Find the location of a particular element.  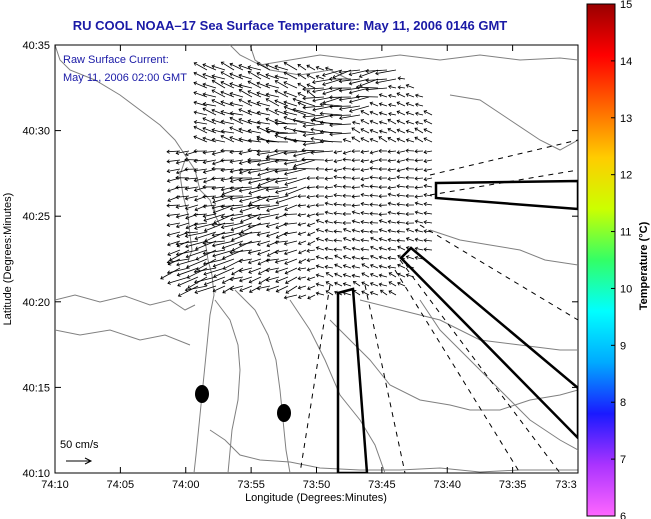

y-tick-label: 40:35 is located at coordinates (36, 46).